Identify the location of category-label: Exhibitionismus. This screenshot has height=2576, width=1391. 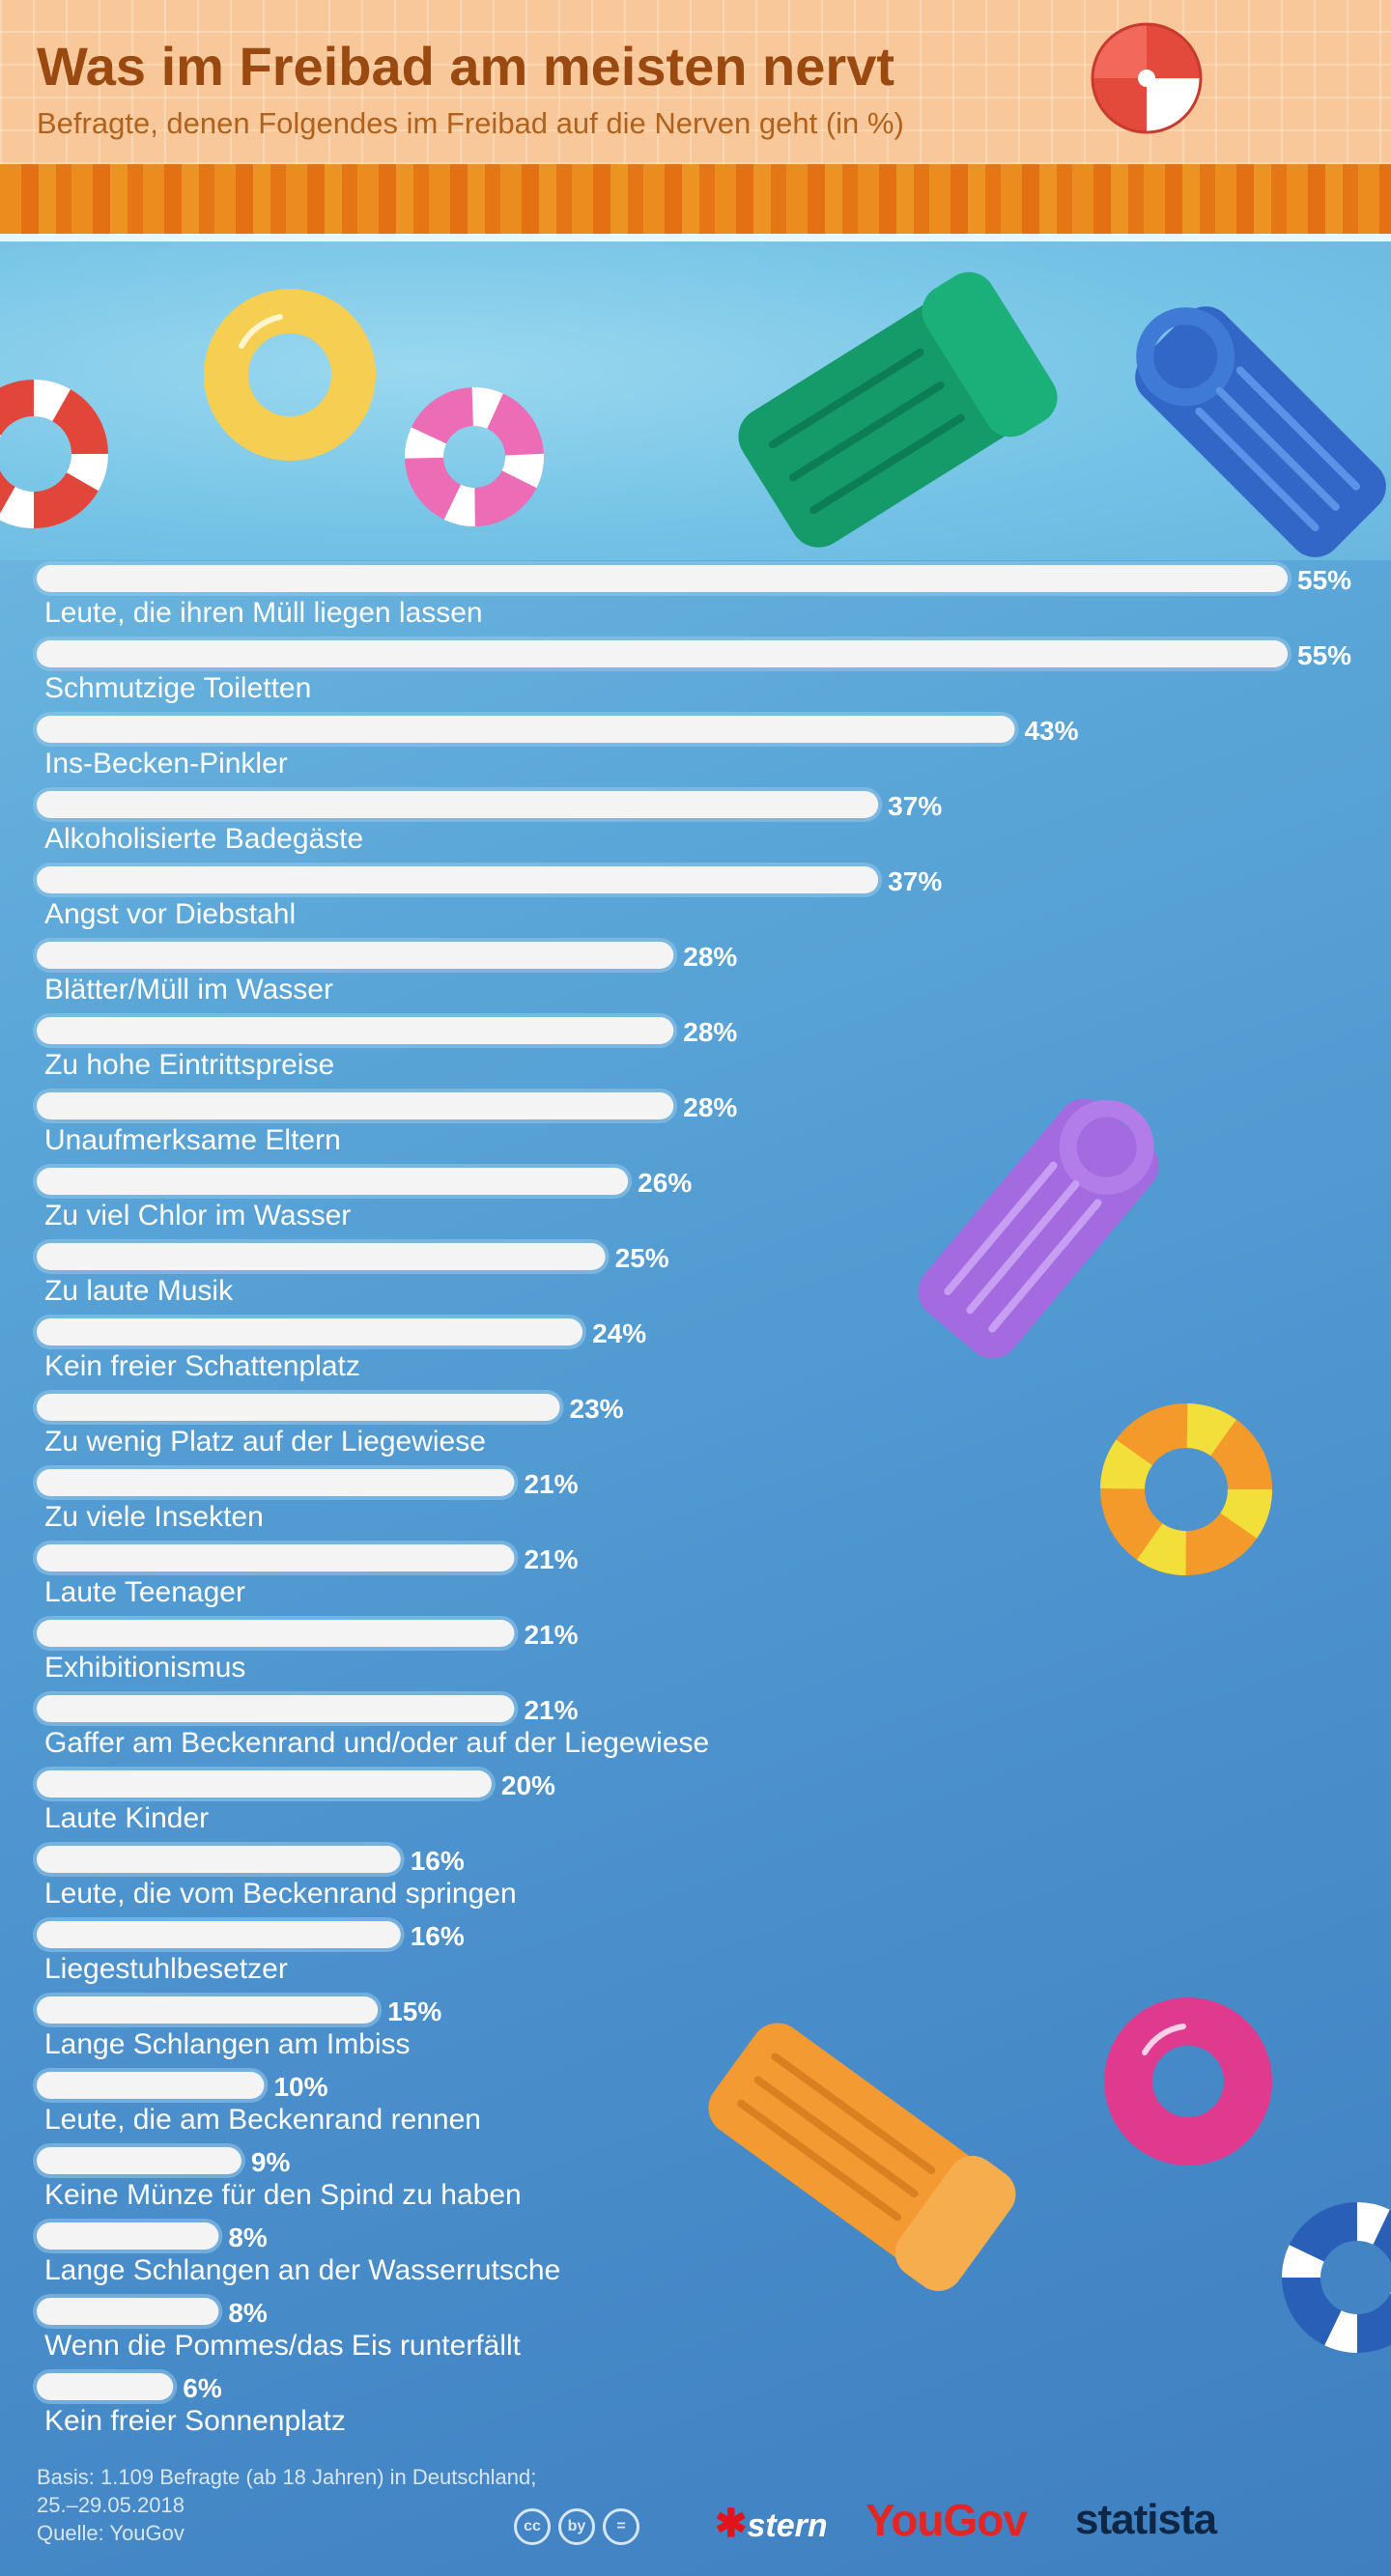
(144, 1668).